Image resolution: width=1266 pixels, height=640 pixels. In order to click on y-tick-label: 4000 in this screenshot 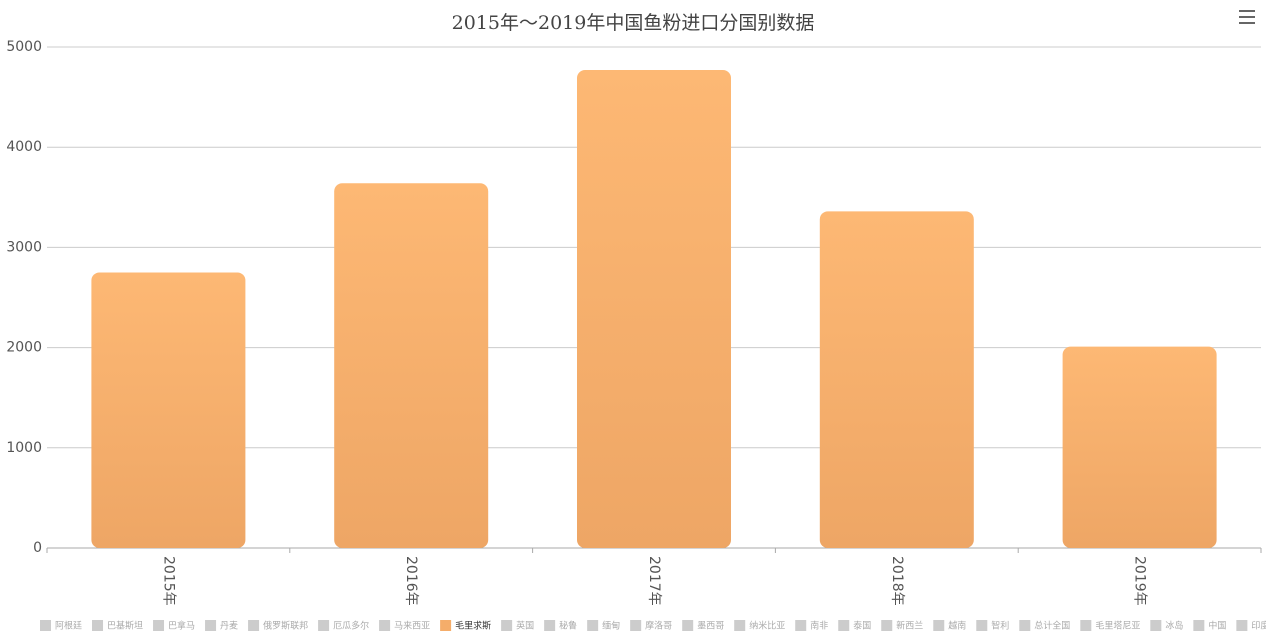, I will do `click(24, 147)`.